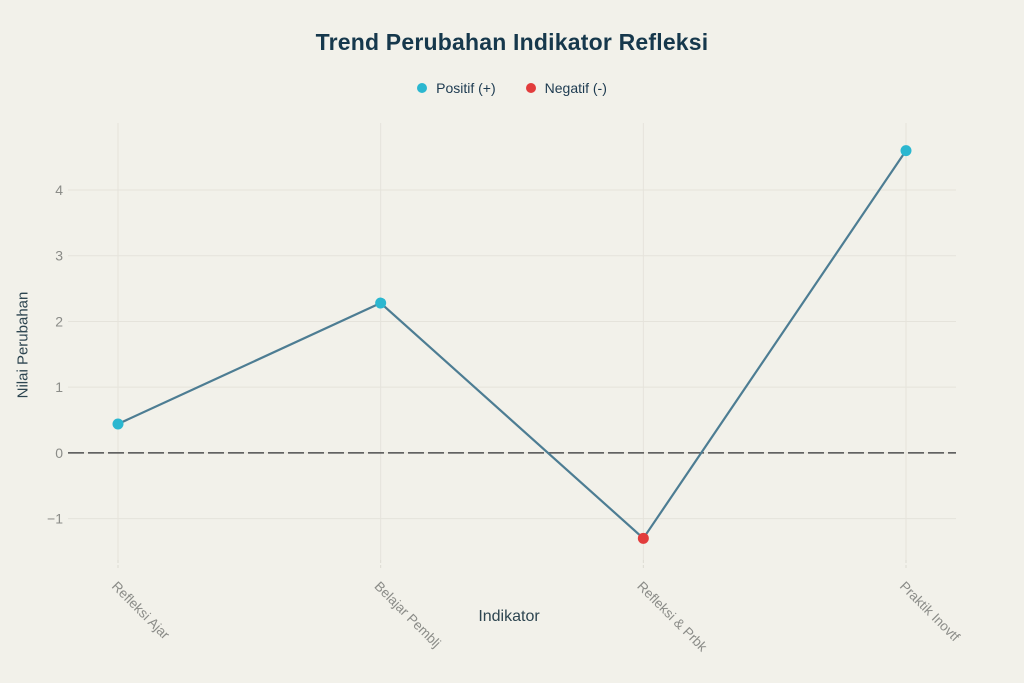 Image resolution: width=1024 pixels, height=683 pixels. I want to click on y-axis-title: Nilai Perubahan, so click(23, 345).